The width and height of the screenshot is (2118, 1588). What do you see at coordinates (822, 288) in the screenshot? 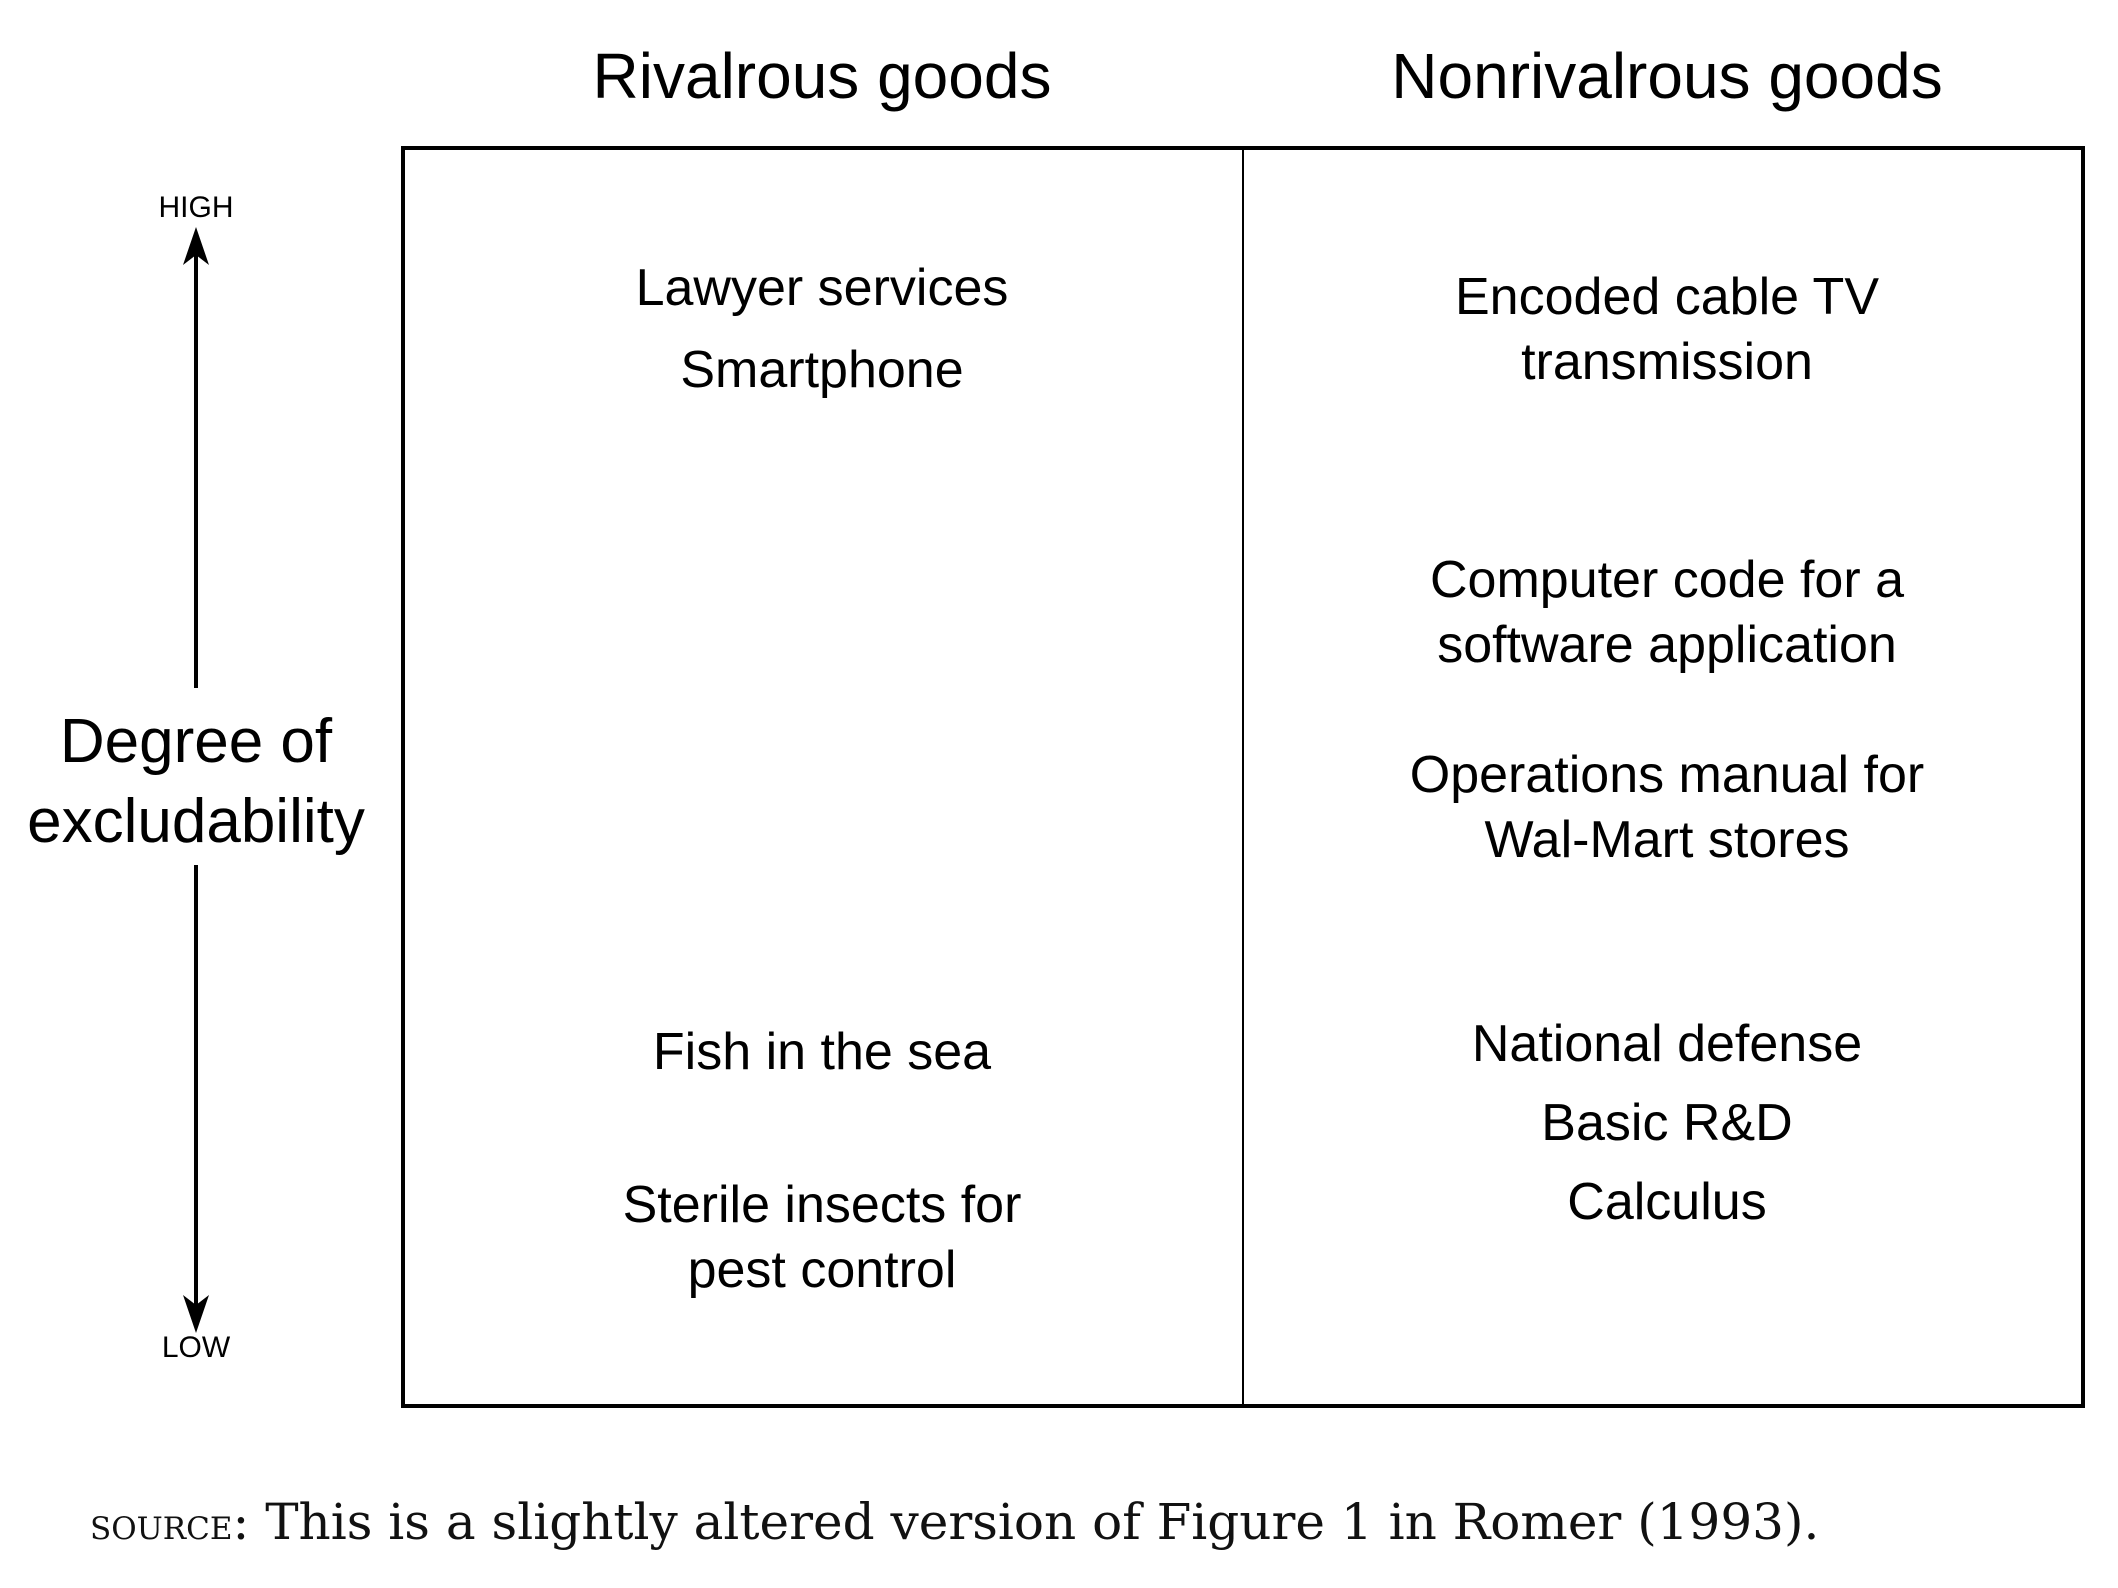
I see `item-lawyer-services: Lawyer services` at bounding box center [822, 288].